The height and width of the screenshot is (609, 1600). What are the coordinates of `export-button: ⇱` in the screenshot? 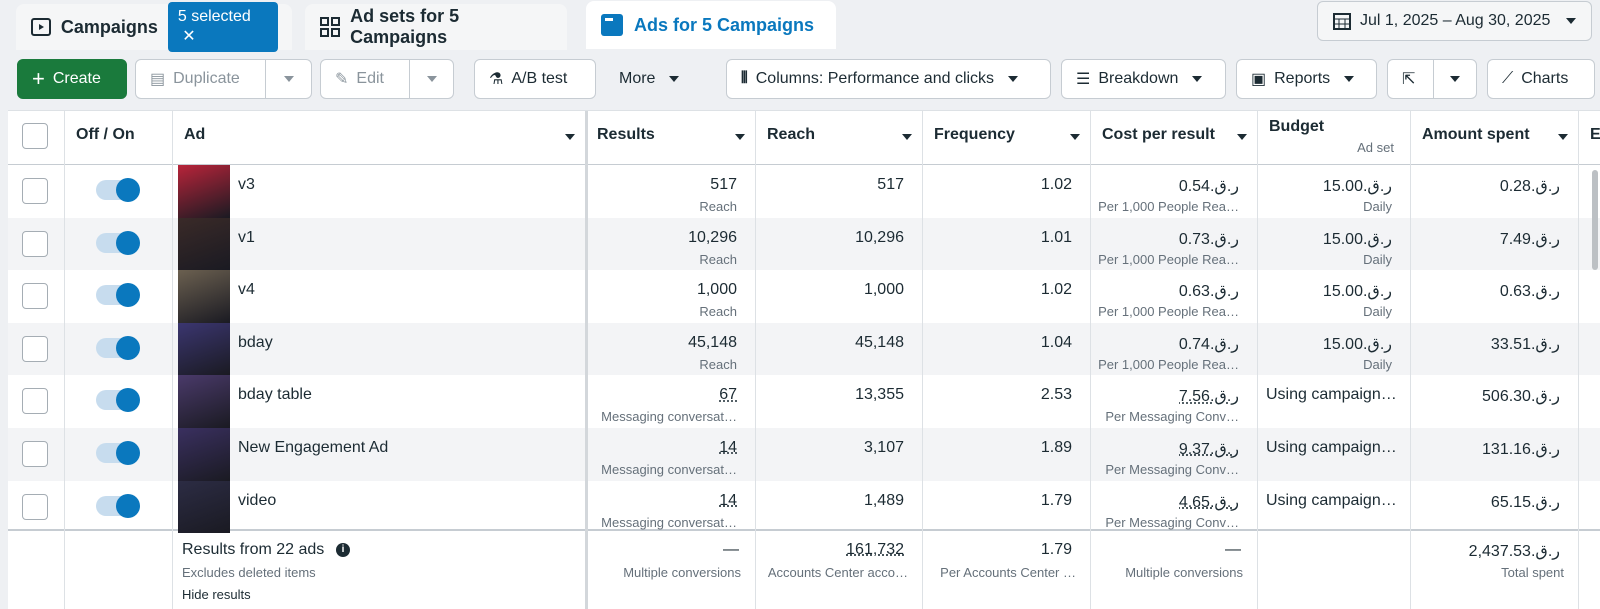 It's located at (1432, 79).